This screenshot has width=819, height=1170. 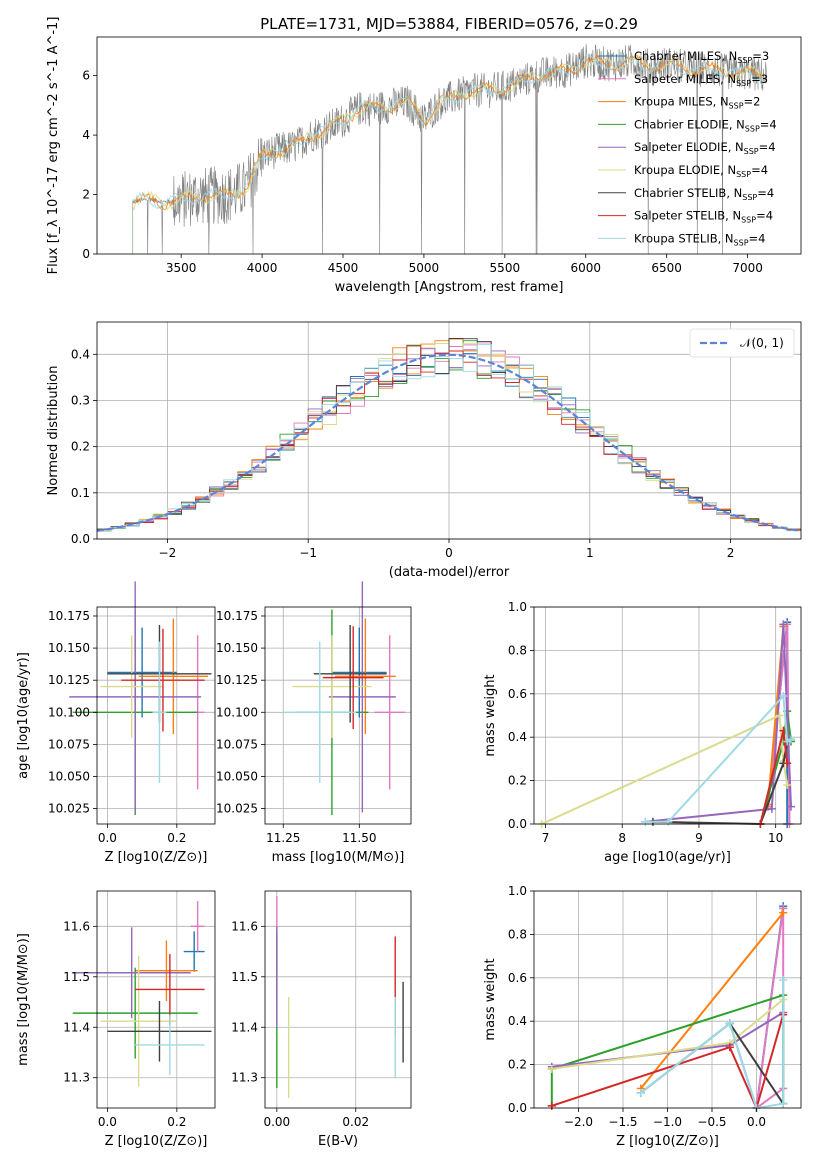 I want to click on x-axis-label: wavelength [Angstrom, rest frame], so click(x=449, y=287).